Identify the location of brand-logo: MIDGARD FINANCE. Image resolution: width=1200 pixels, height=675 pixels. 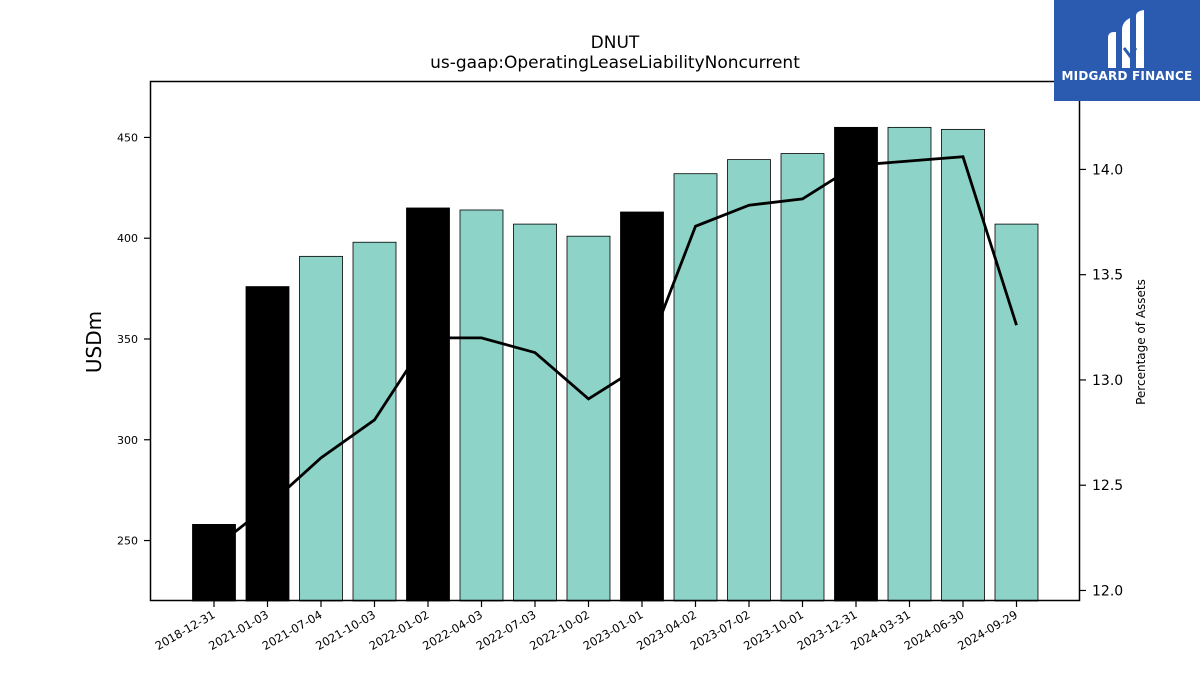
(1127, 50).